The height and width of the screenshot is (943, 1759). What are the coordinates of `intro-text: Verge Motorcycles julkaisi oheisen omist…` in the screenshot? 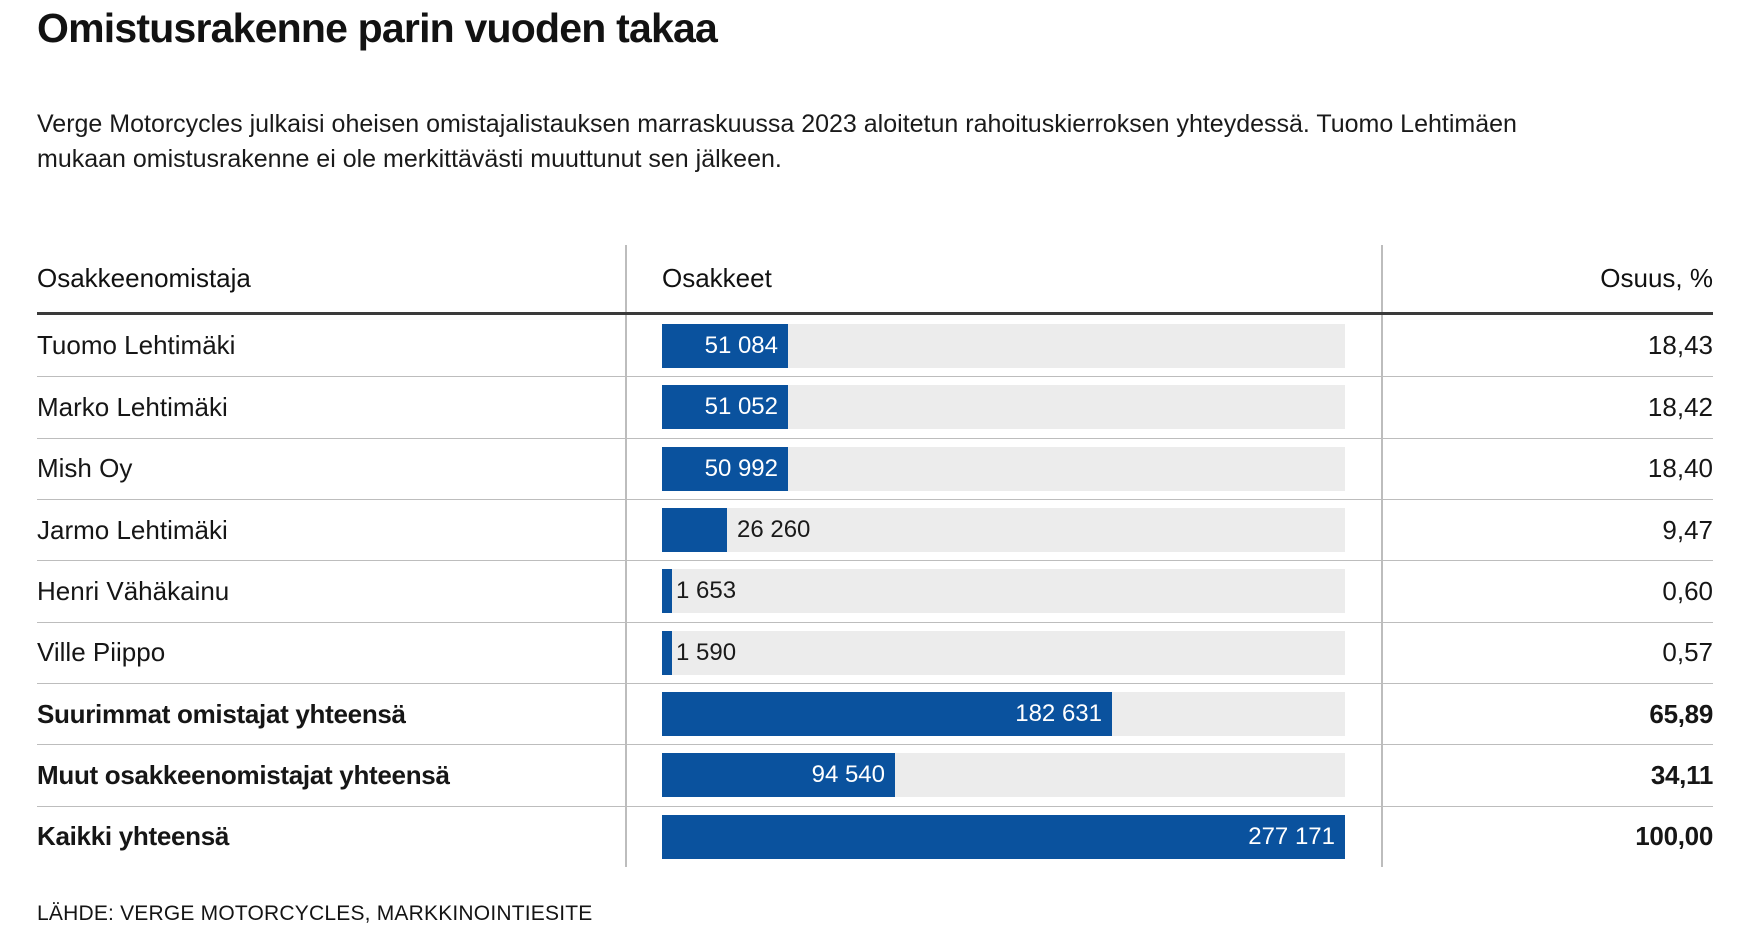 It's located at (777, 141).